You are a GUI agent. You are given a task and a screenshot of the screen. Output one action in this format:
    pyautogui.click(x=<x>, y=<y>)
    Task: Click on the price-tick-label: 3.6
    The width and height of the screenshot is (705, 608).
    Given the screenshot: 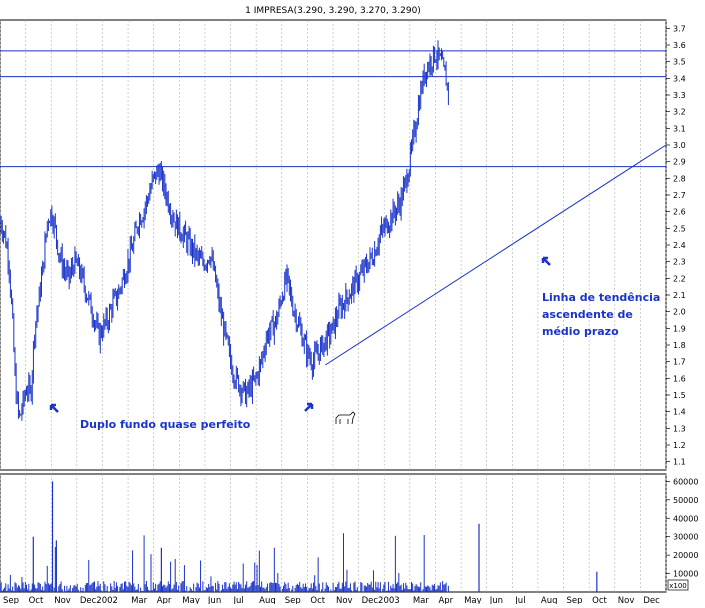 What is the action you would take?
    pyautogui.click(x=679, y=45)
    